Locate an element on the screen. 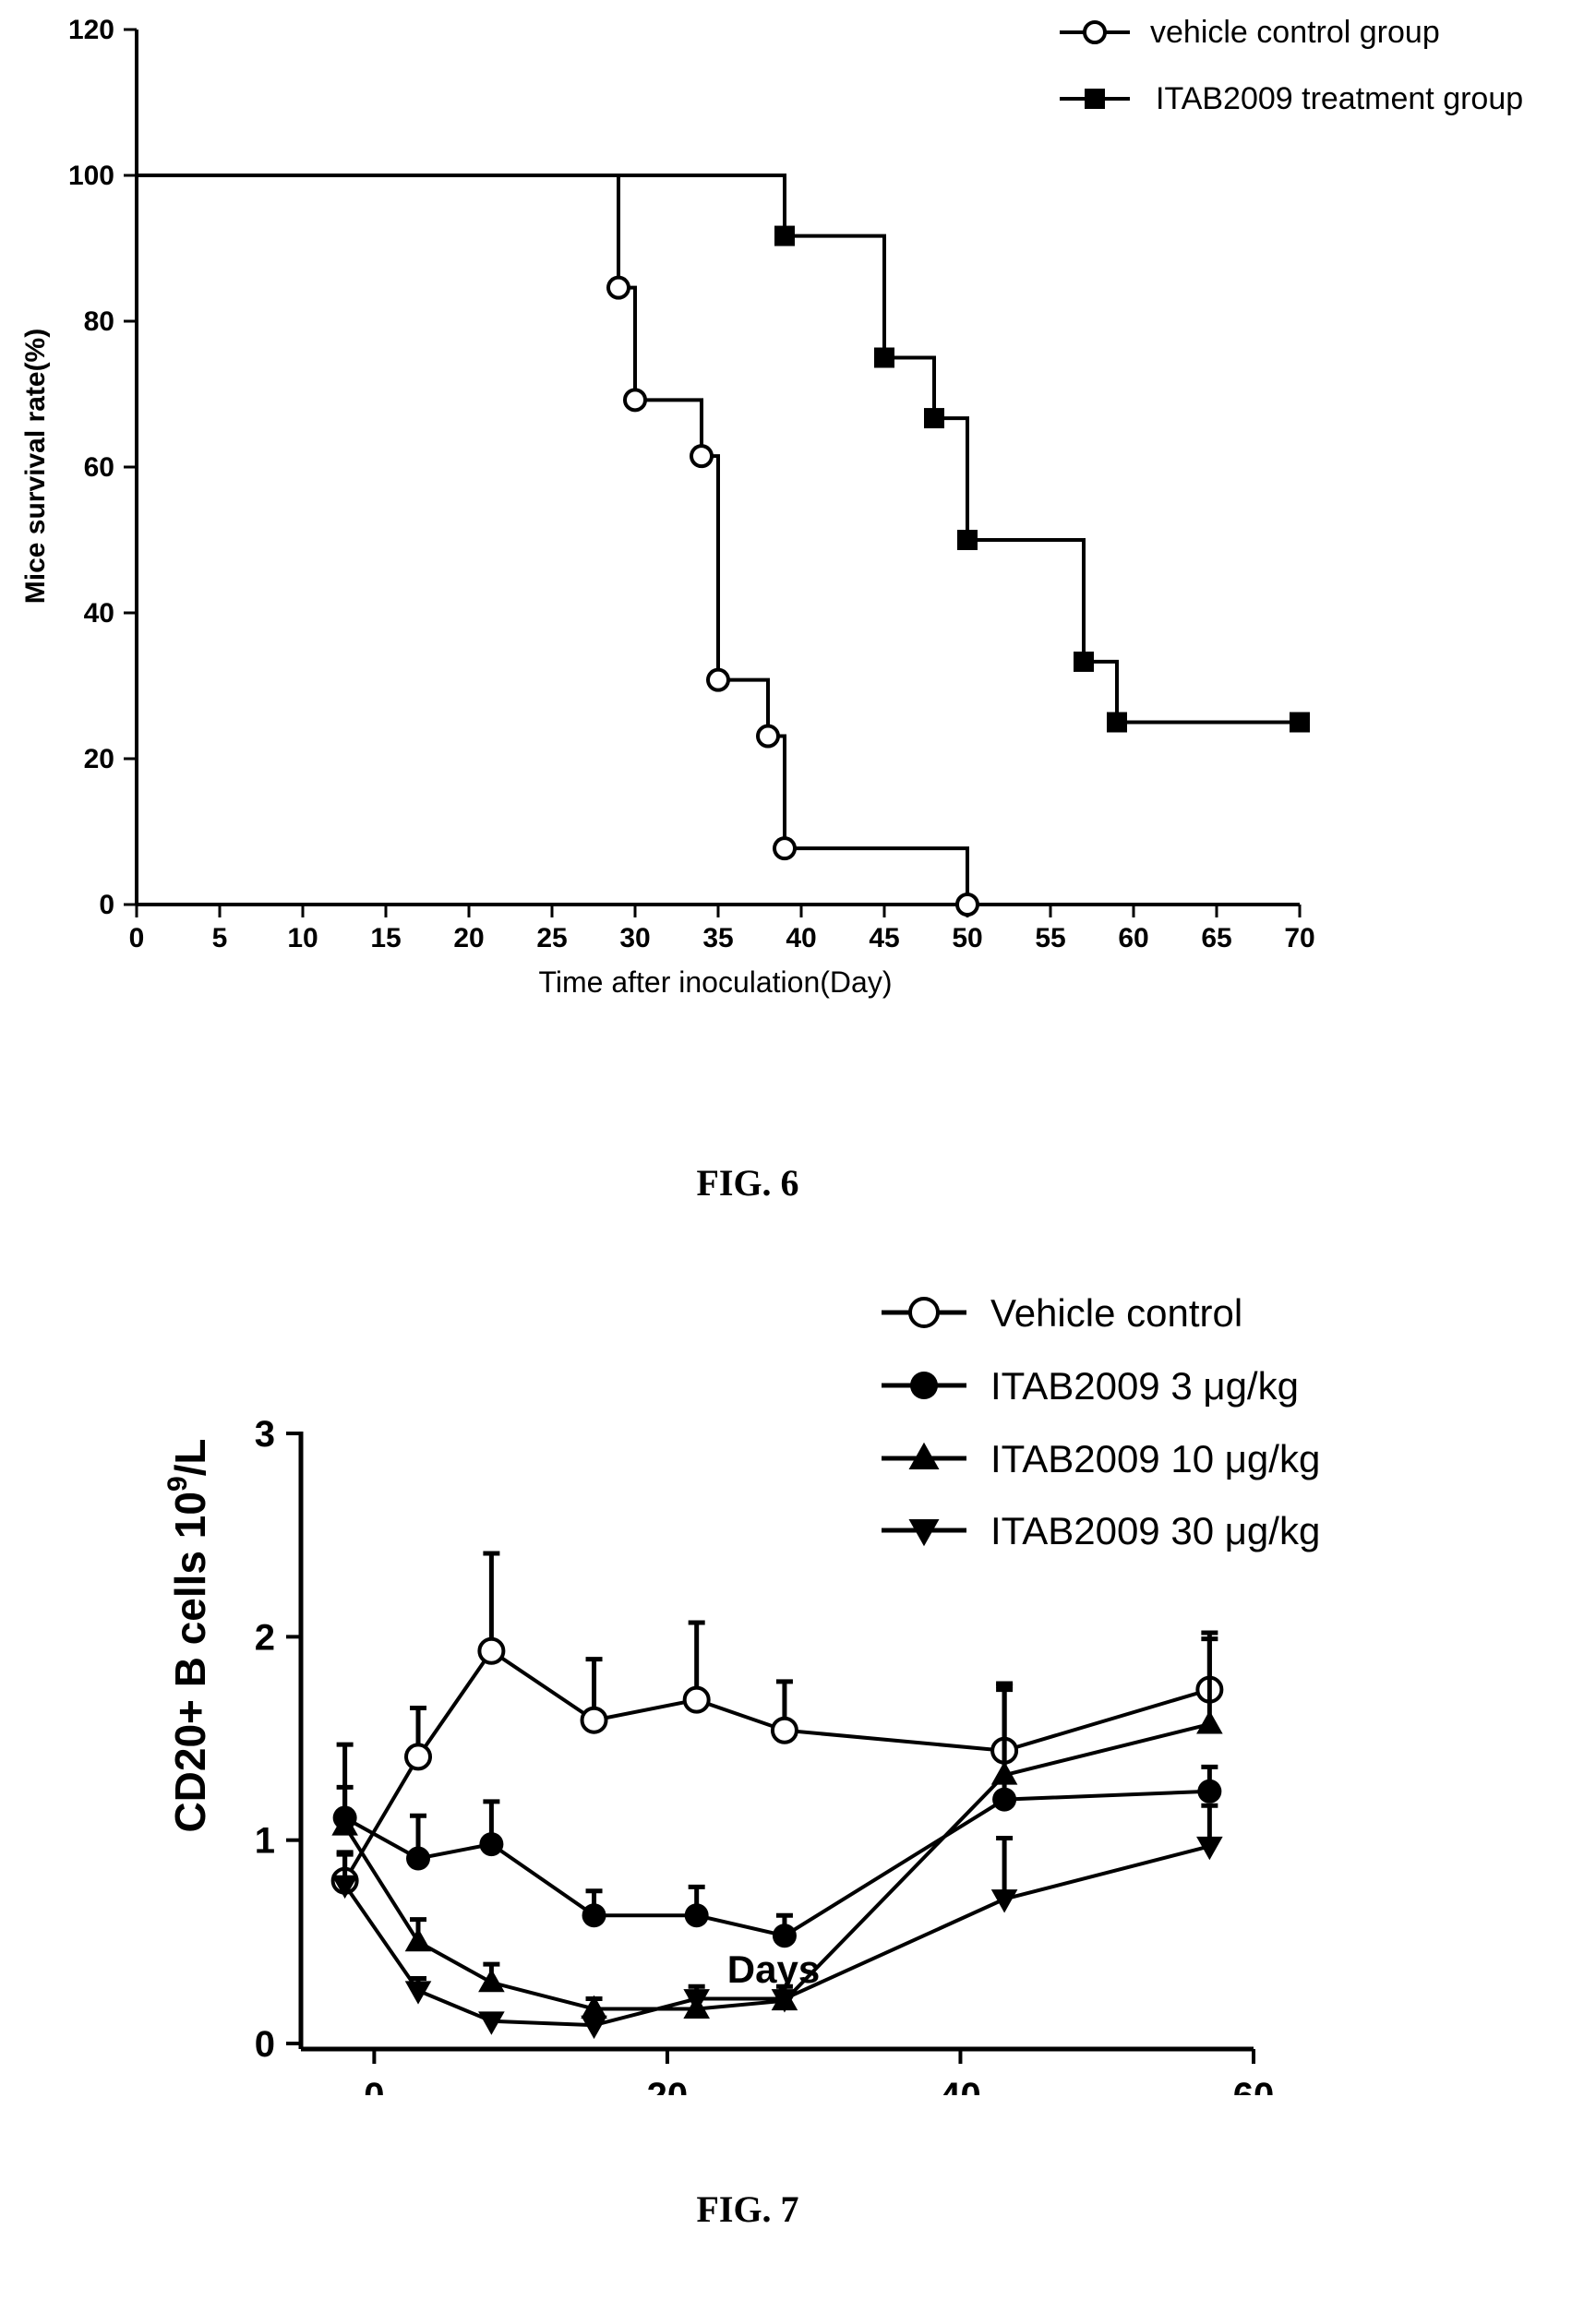  y-tick-label: 60 is located at coordinates (99, 467).